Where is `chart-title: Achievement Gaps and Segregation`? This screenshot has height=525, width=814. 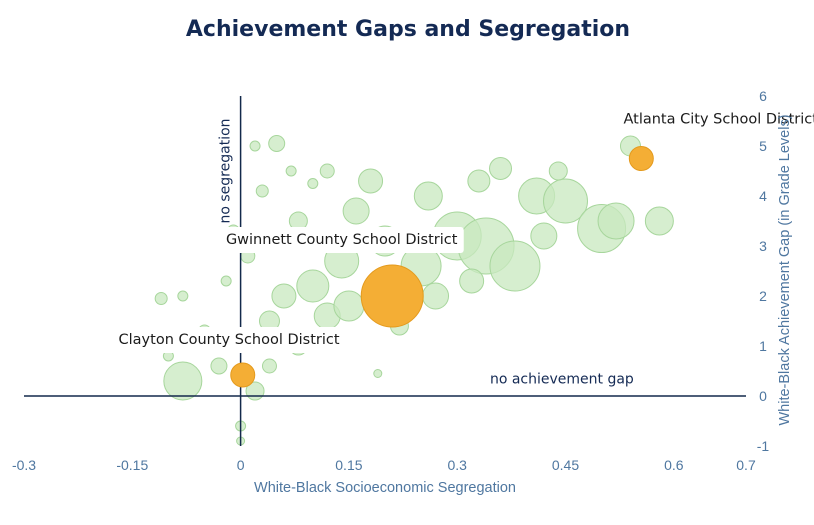
chart-title: Achievement Gaps and Segregation is located at coordinates (408, 29).